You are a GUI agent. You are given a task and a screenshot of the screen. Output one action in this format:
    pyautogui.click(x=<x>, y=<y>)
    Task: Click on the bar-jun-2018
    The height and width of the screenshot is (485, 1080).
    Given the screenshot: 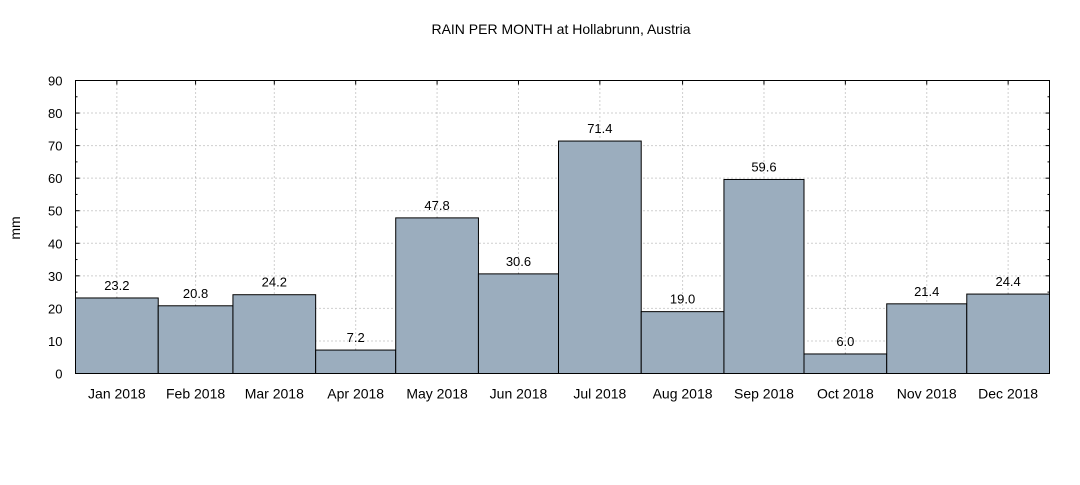 What is the action you would take?
    pyautogui.click(x=518, y=324)
    